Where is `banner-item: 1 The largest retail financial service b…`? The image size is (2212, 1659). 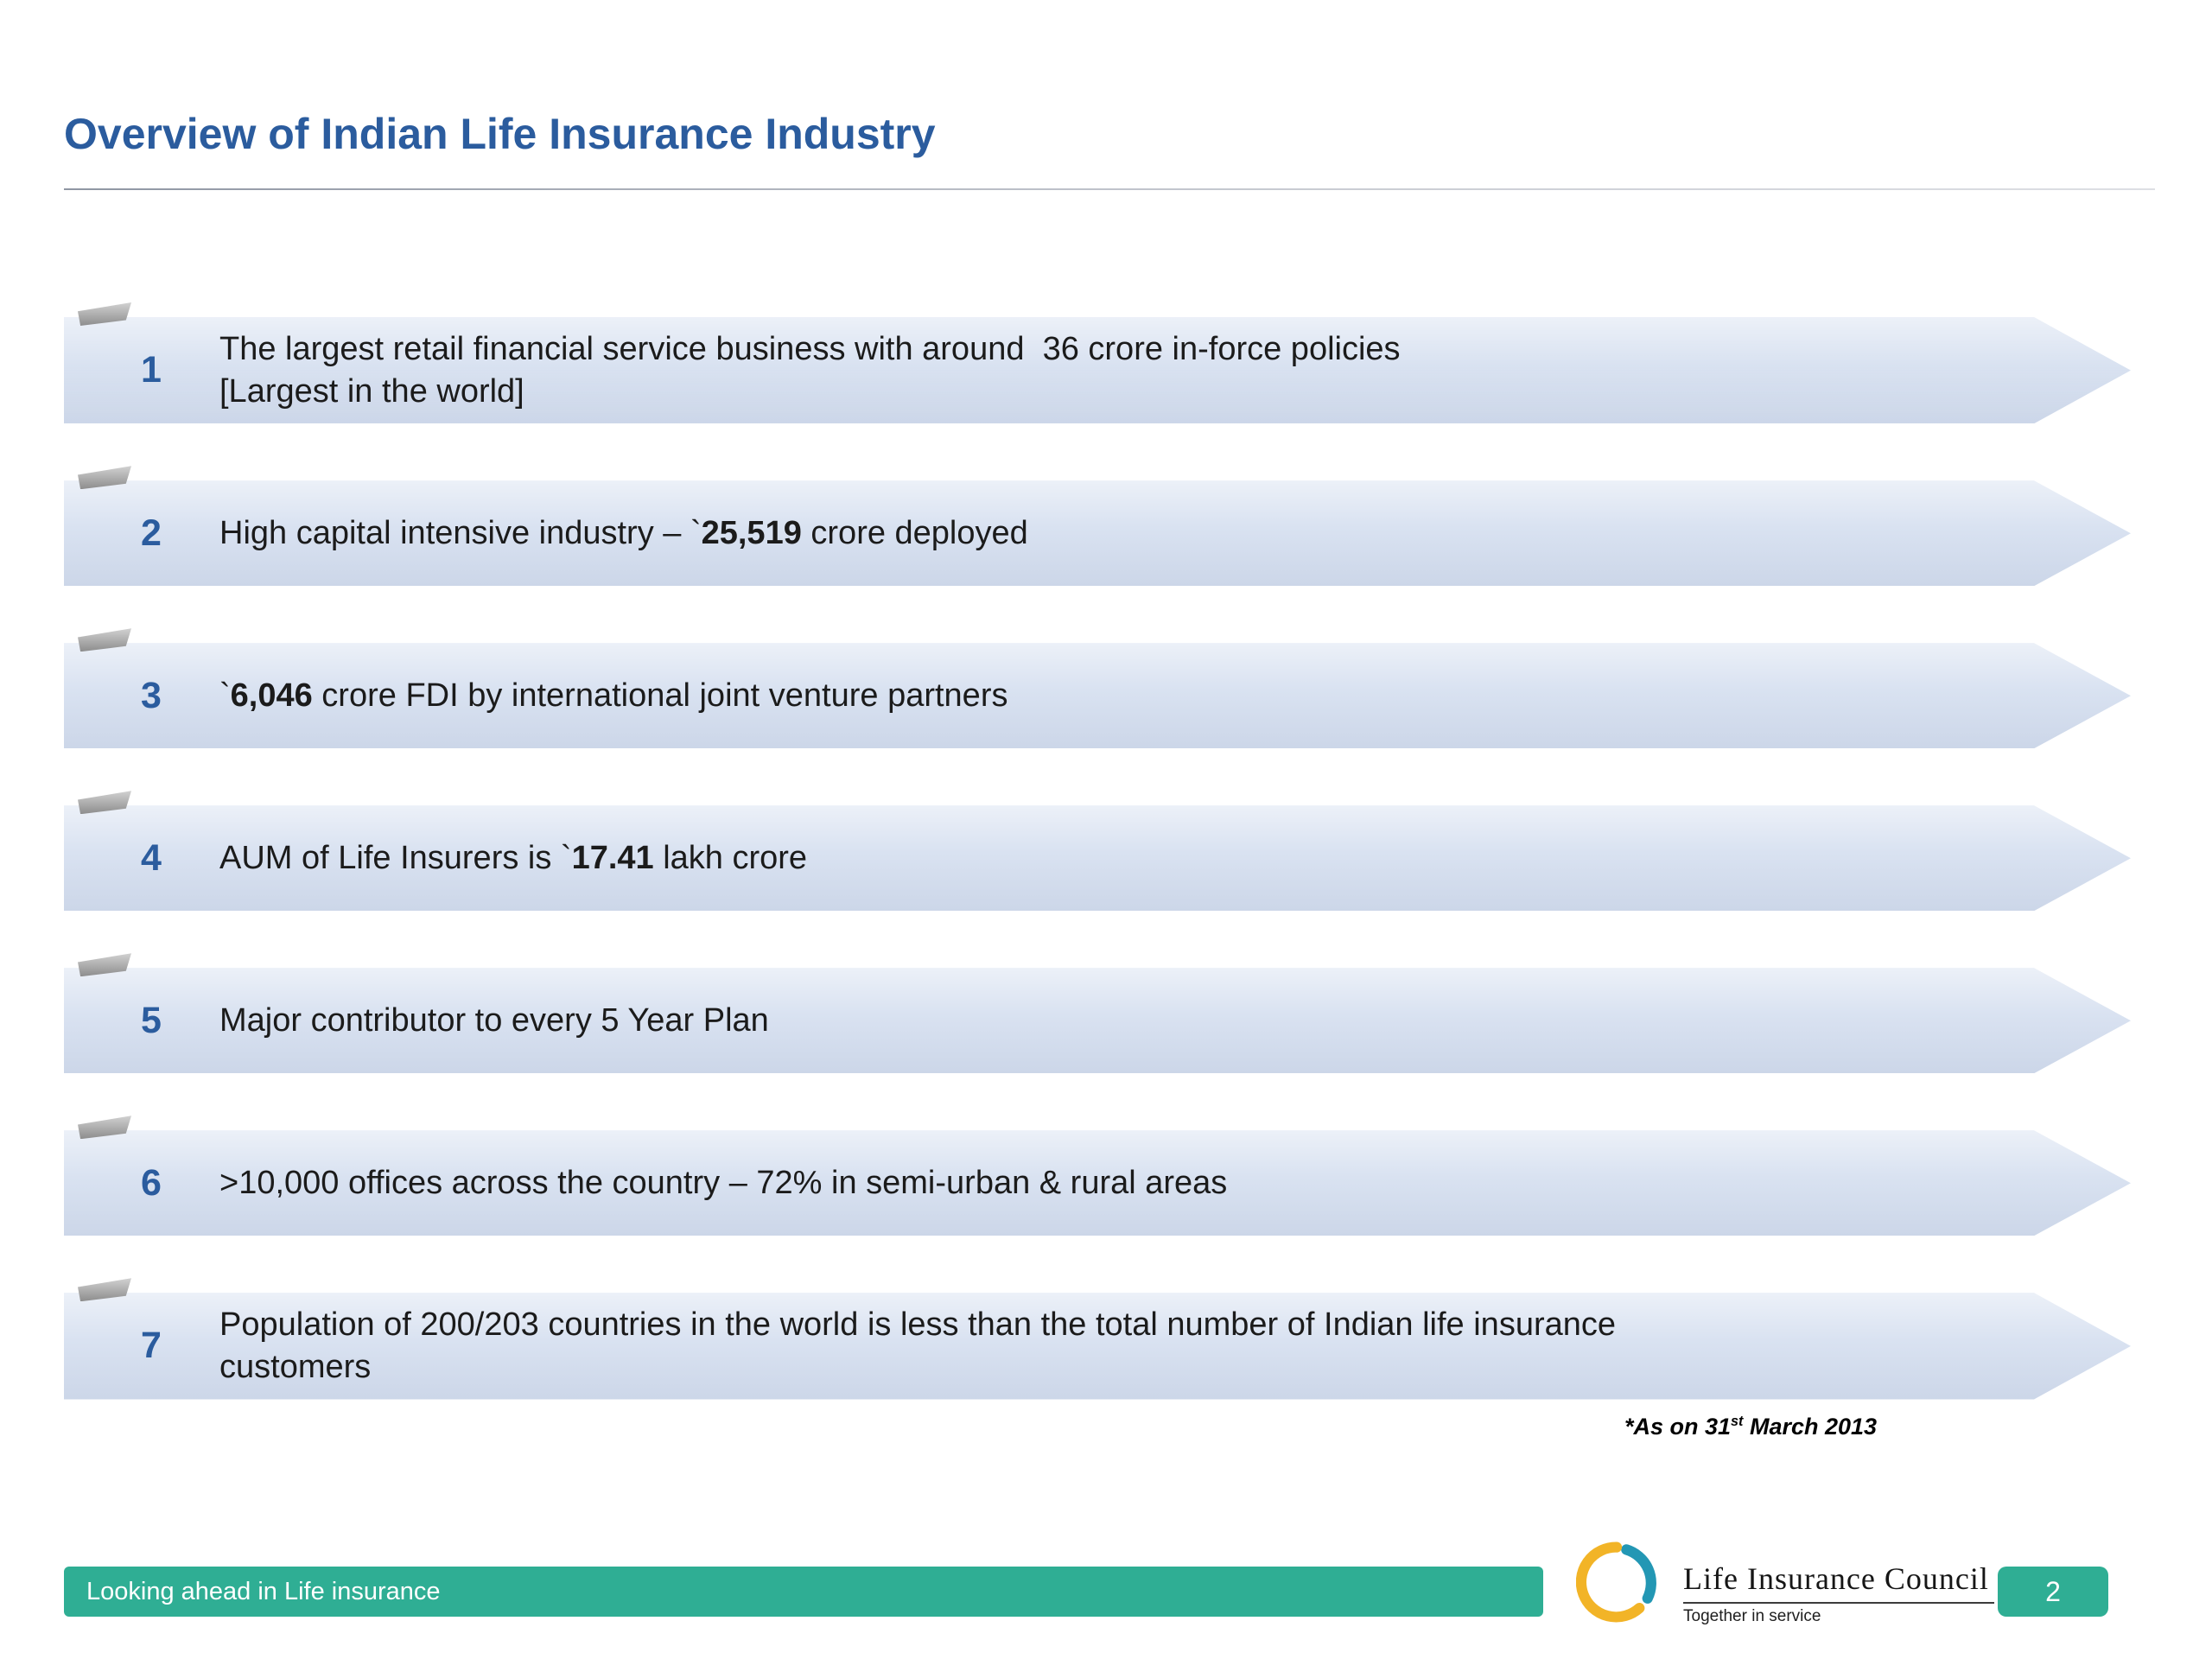
banner-item: 1 The largest retail financial service b… is located at coordinates (1097, 362).